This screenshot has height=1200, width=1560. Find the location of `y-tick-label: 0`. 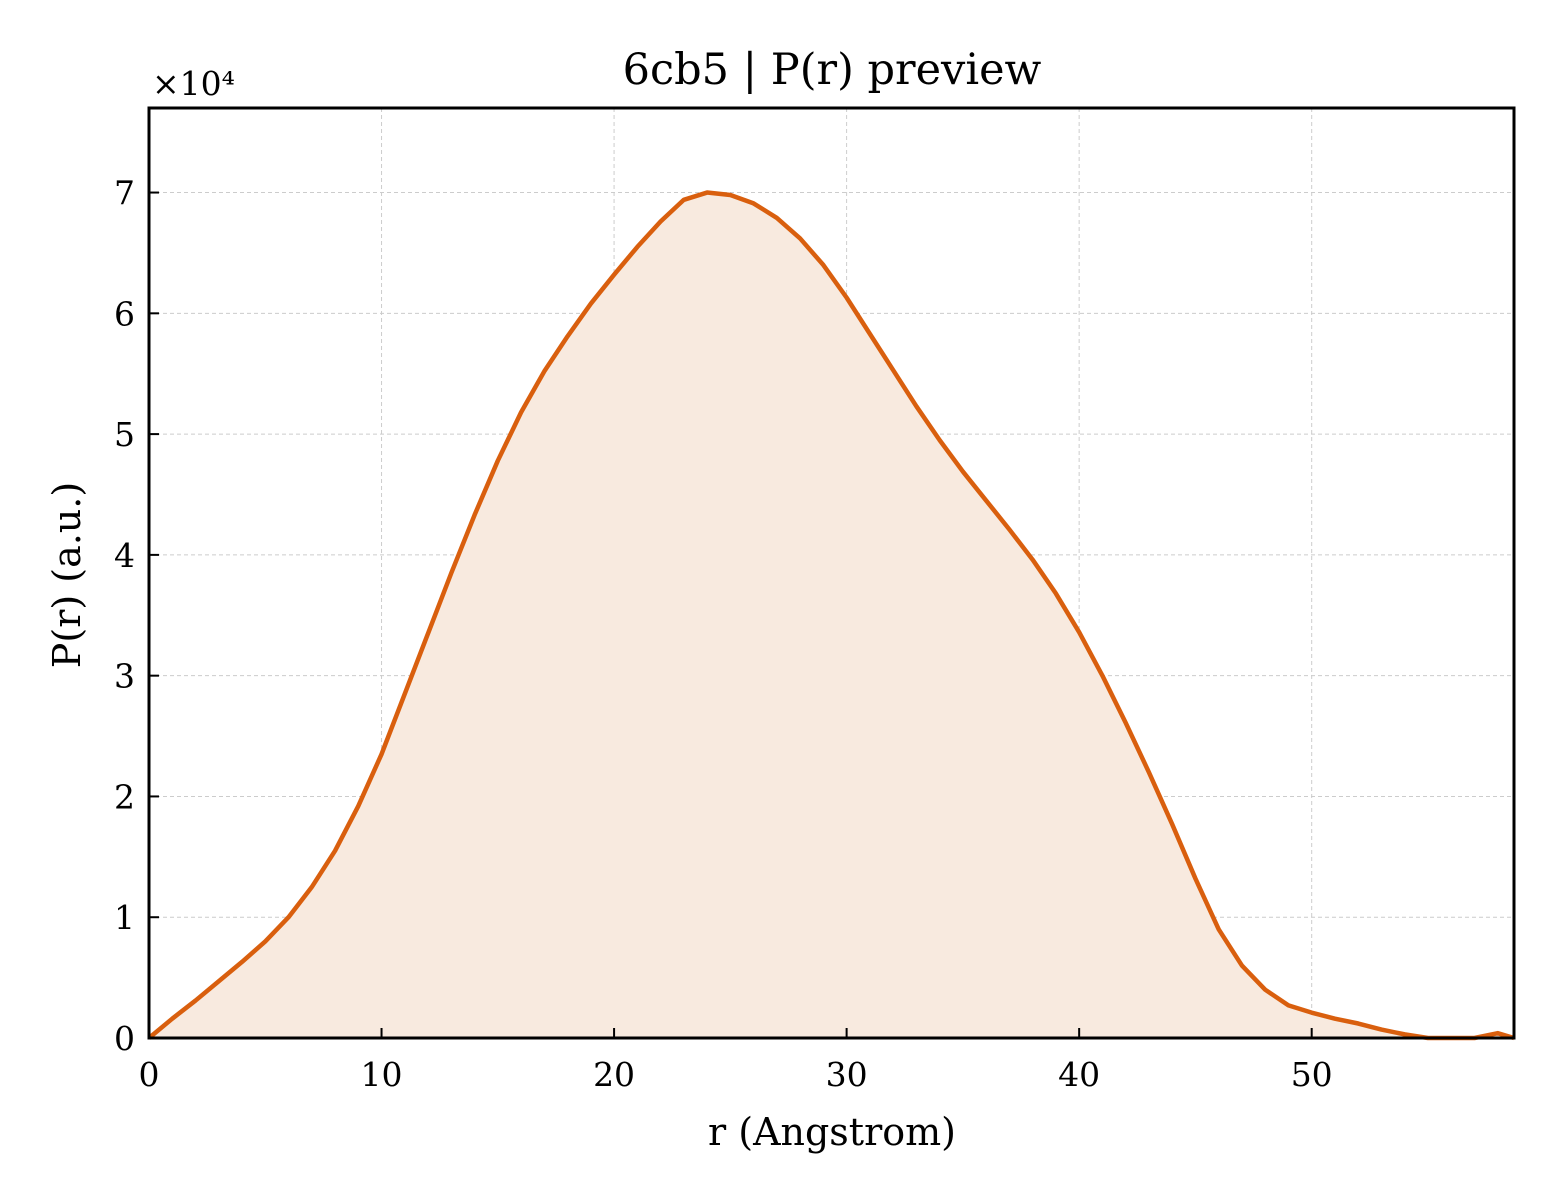

y-tick-label: 0 is located at coordinates (124, 1038).